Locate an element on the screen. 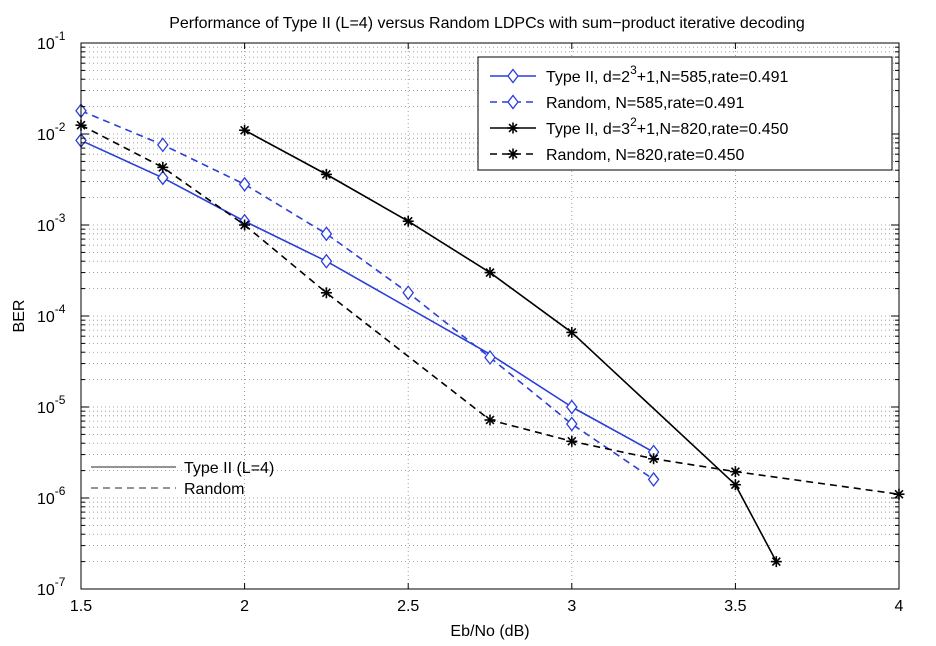 The height and width of the screenshot is (646, 936). y-tick-labels: 10⁻¹ 10⁻² 10⁻³ 10⁻⁴ 10⁻⁵ 10⁻⁶ 10⁻⁷ is located at coordinates (51, 314).